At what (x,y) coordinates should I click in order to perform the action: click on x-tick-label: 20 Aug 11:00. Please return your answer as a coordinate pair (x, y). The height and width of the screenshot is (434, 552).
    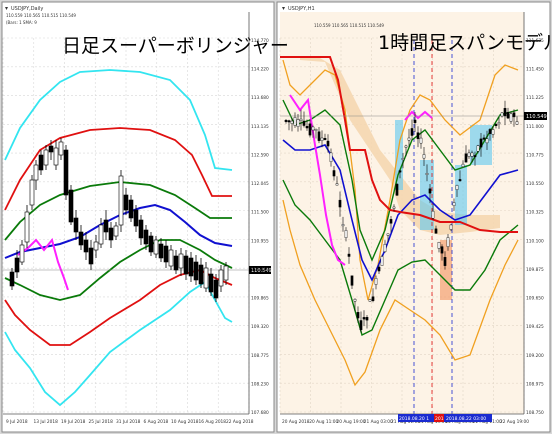
    Looking at the image, I should click on (323, 422).